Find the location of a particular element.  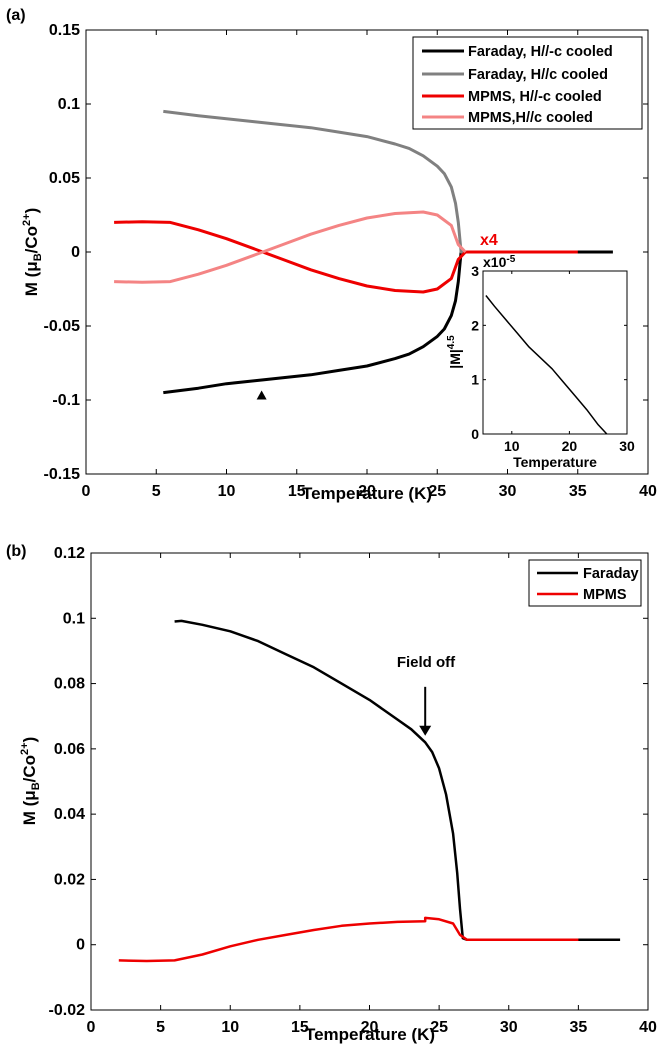

panel-a-inset: 10 20 30 0 1 2 3 x10-5 Temperature |M|4.5 is located at coordinates (540, 362).